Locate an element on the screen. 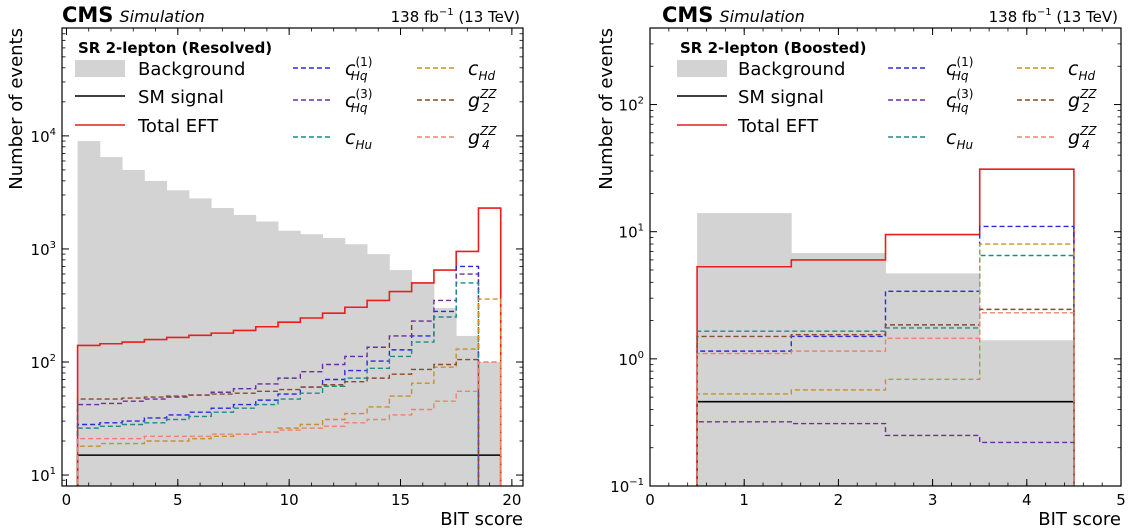 Image resolution: width=1132 pixels, height=529 pixels. x-tick-label: 20 is located at coordinates (511, 500).